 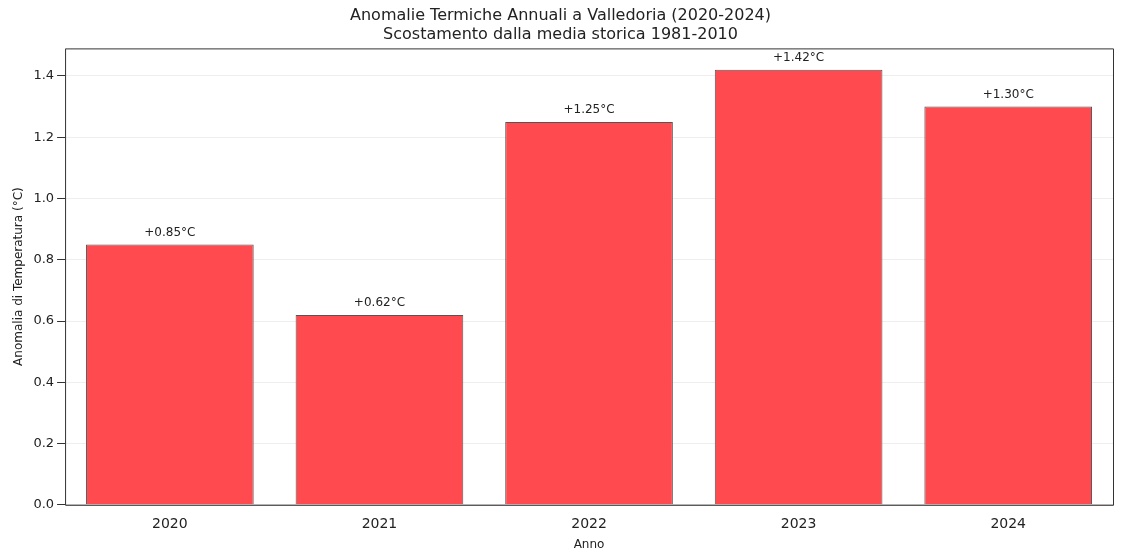 I want to click on chart-subtitle: Scostamento dalla media storica 1981-2010, so click(x=560, y=33).